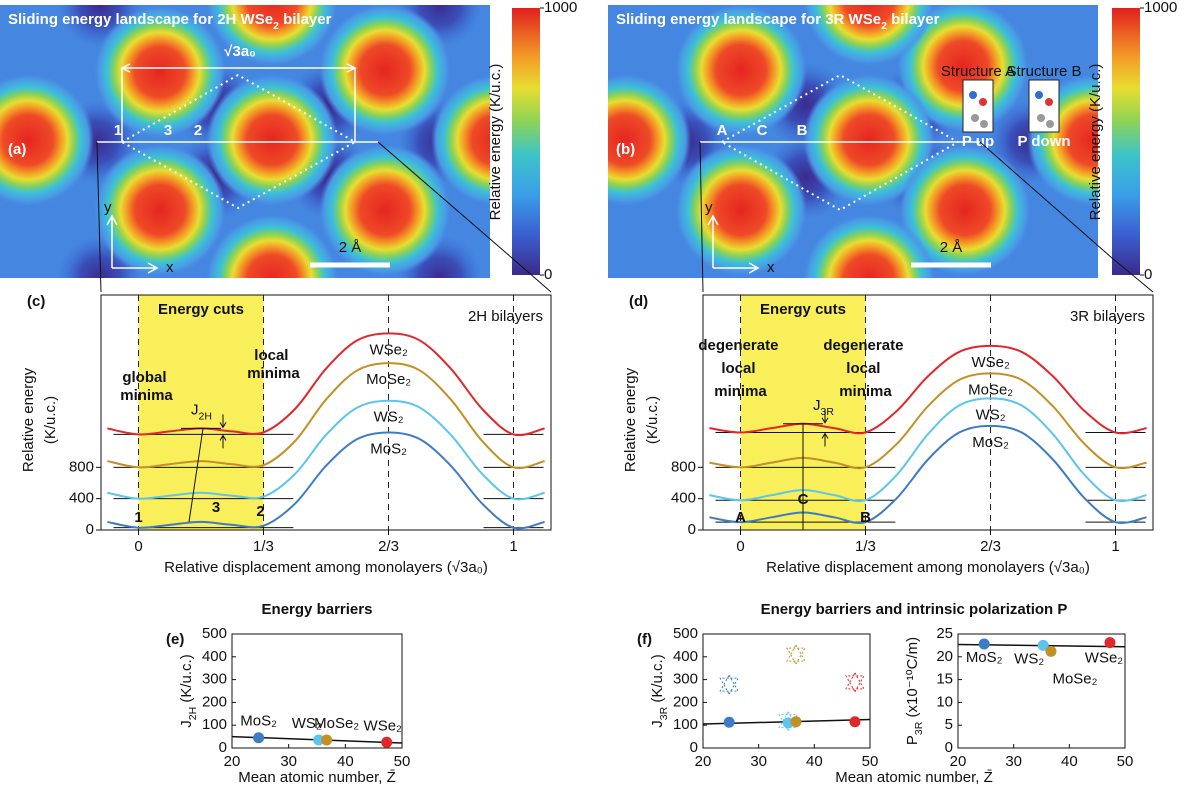 Image resolution: width=1185 pixels, height=793 pixels. I want to click on text-part: P, so click(912, 740).